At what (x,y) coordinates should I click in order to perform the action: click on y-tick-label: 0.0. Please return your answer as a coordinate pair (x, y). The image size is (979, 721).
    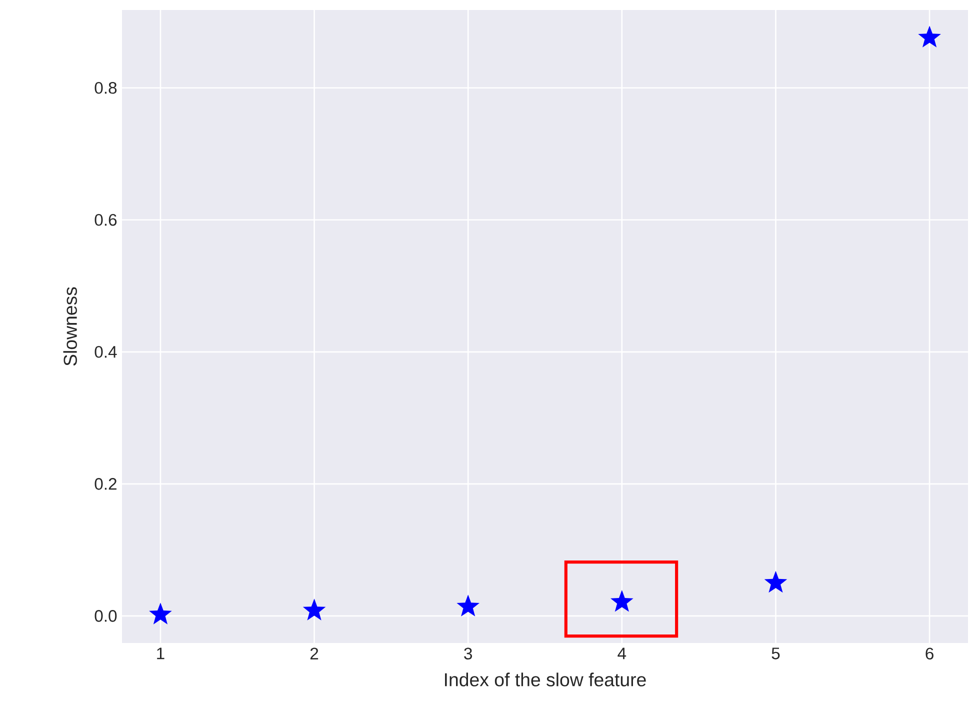
    Looking at the image, I should click on (105, 616).